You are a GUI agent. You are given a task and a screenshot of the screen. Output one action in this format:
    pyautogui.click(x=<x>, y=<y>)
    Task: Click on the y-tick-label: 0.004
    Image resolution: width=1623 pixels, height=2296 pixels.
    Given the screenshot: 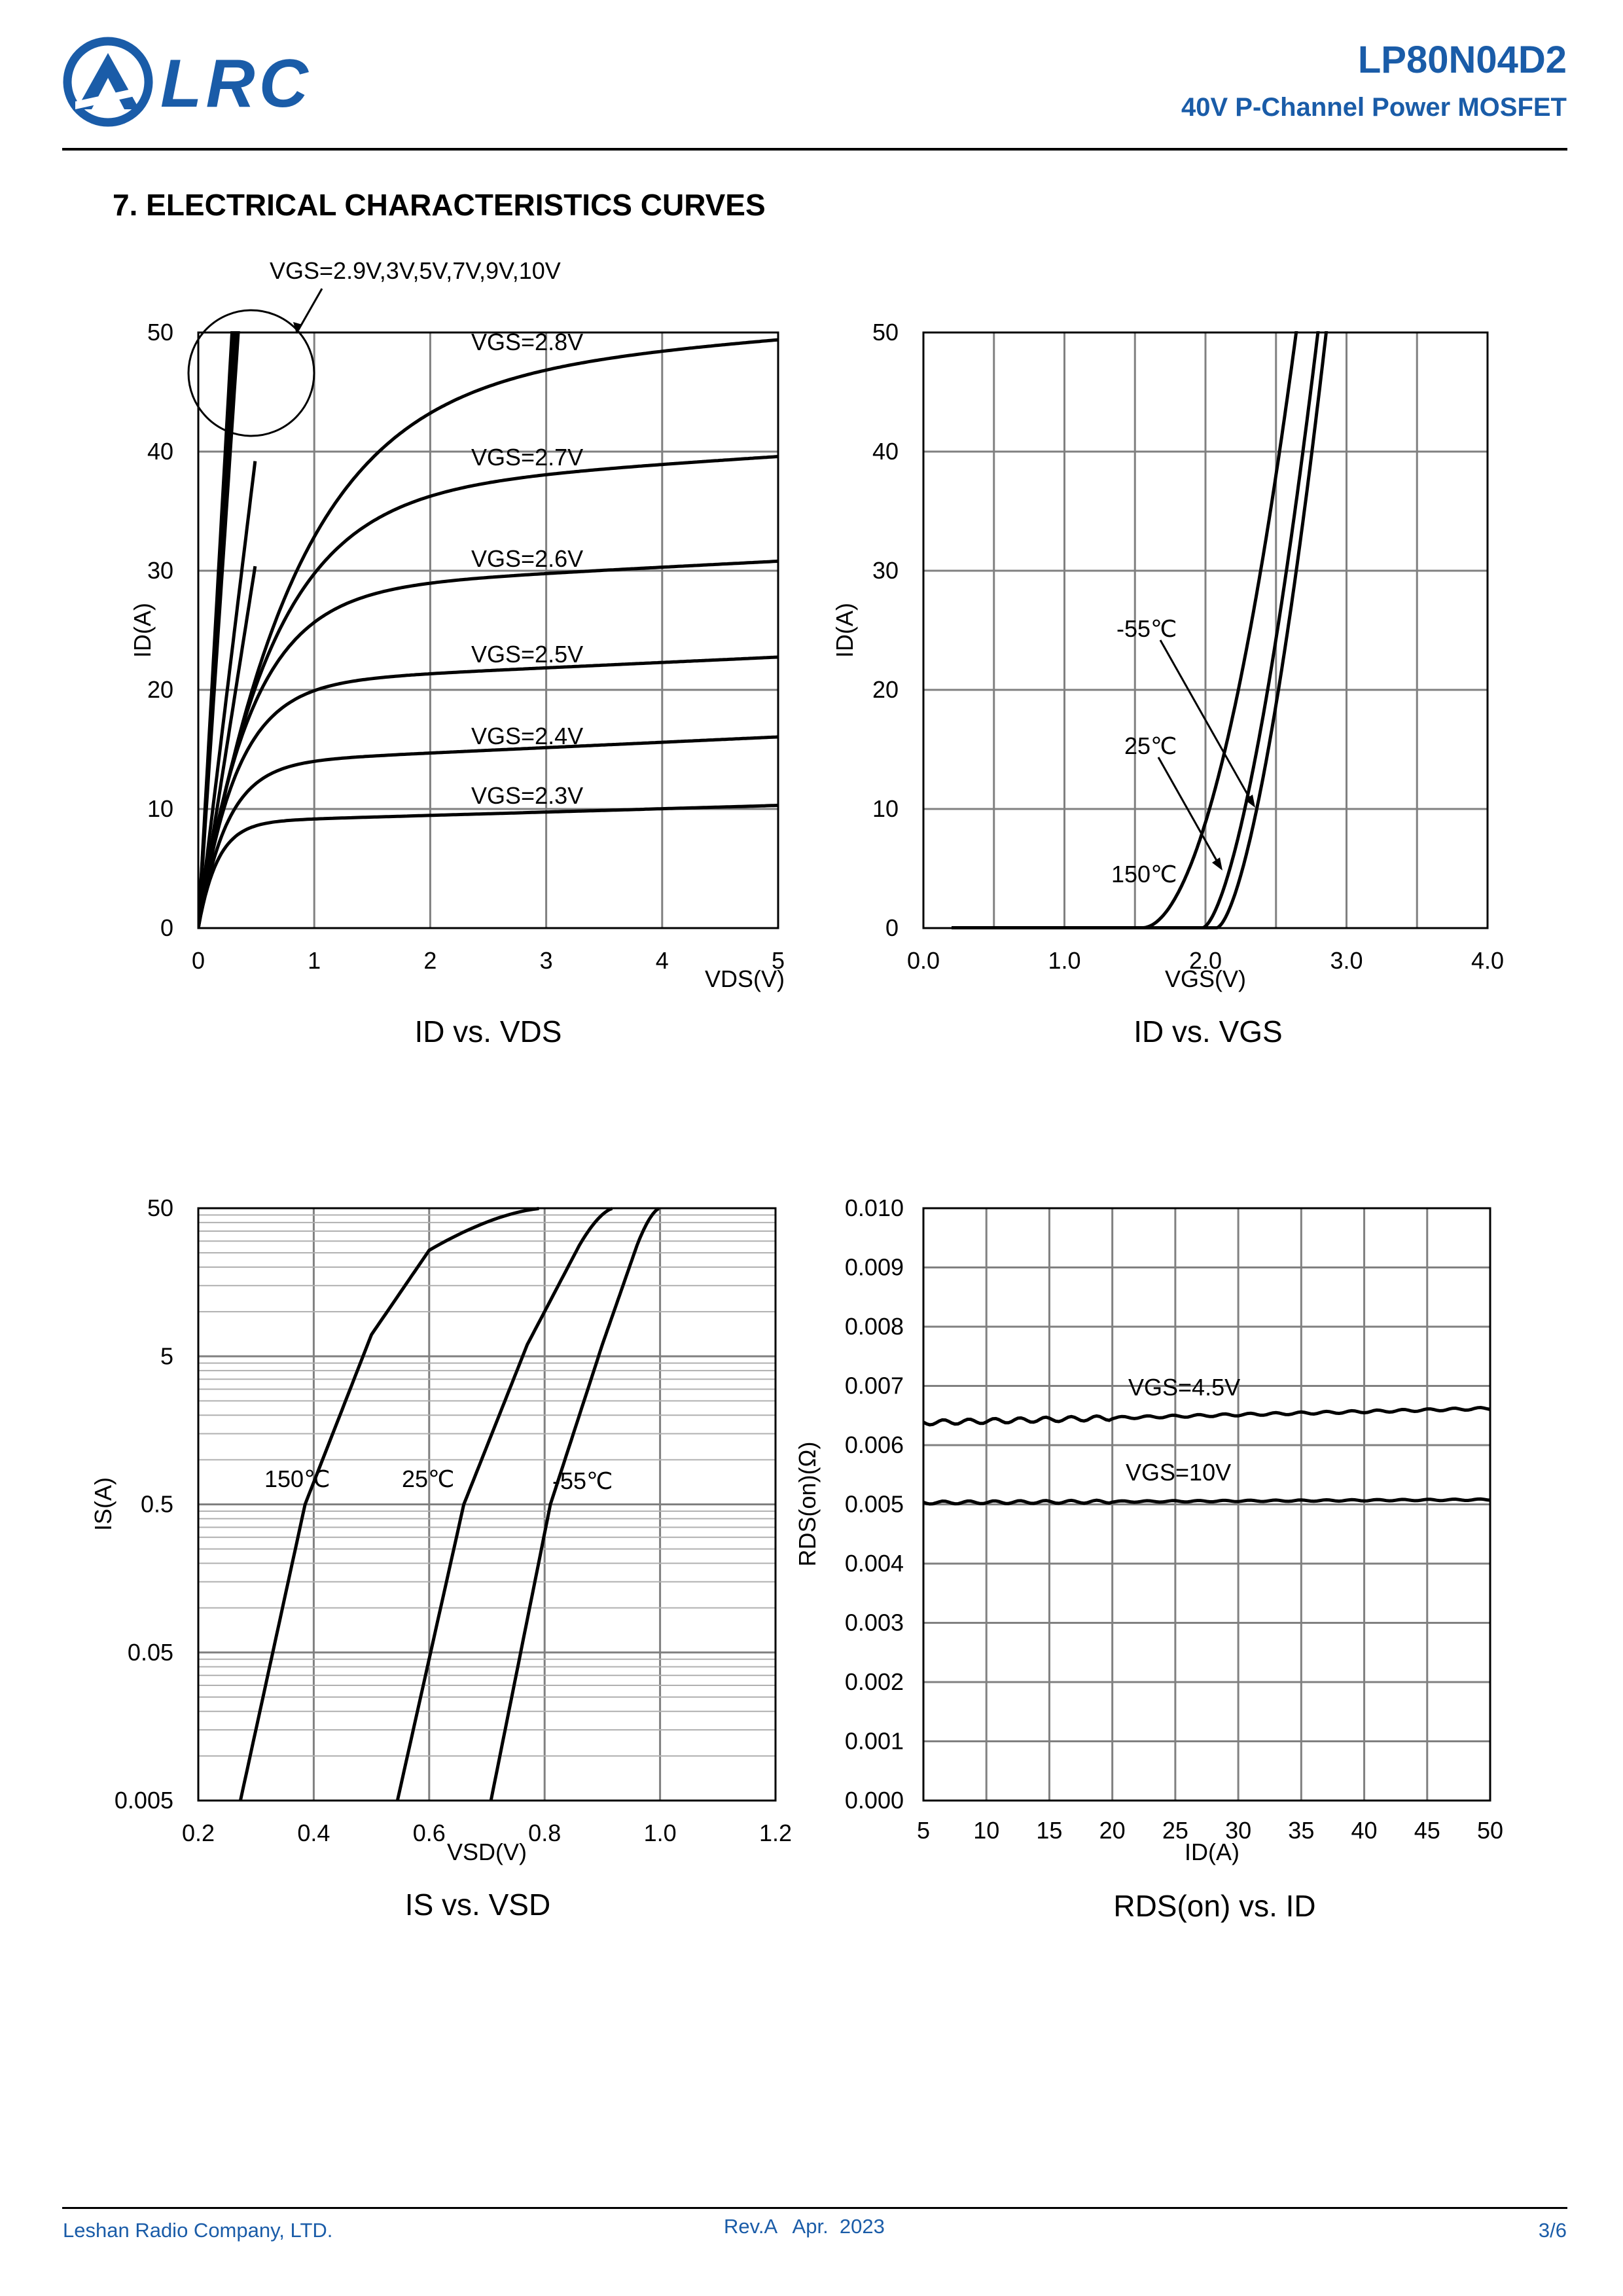 What is the action you would take?
    pyautogui.click(x=874, y=1563)
    